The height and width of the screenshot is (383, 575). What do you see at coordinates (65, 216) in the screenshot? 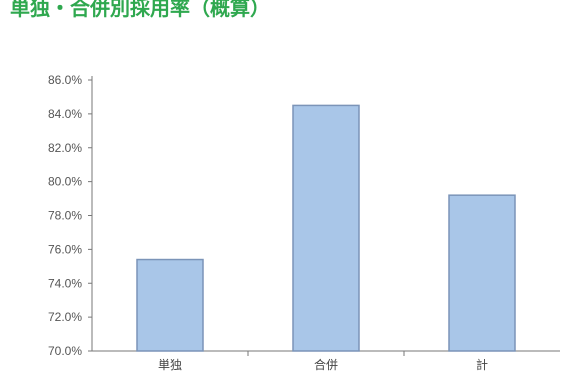
I see `y-tick-label: 78.0%` at bounding box center [65, 216].